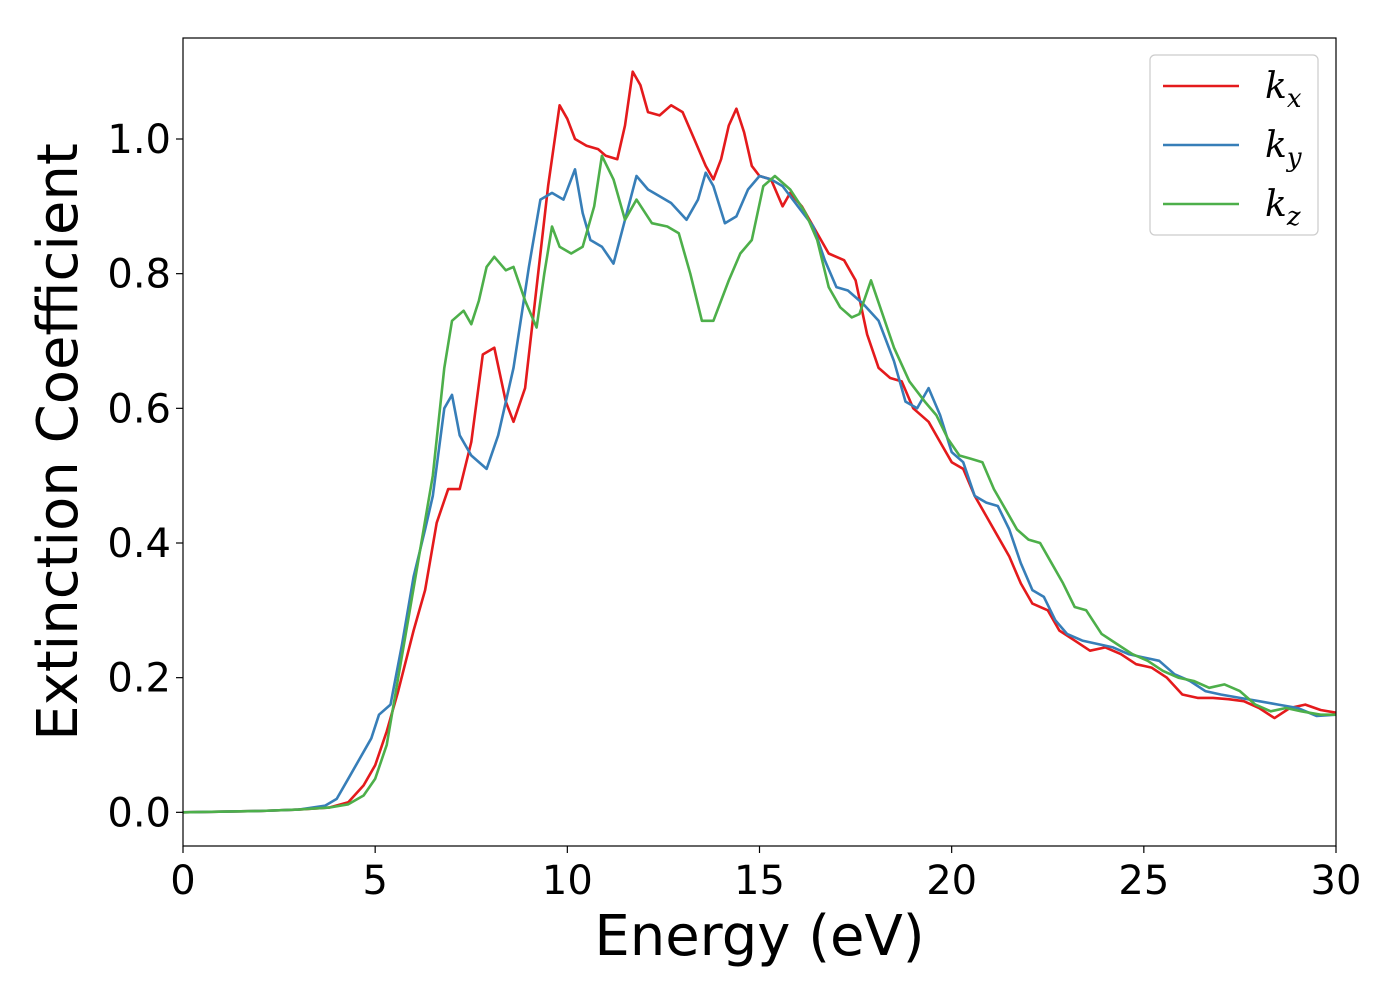 The image size is (1400, 1000). I want to click on x-axis: 0 5 10 15 20 25 30, so click(765, 875).